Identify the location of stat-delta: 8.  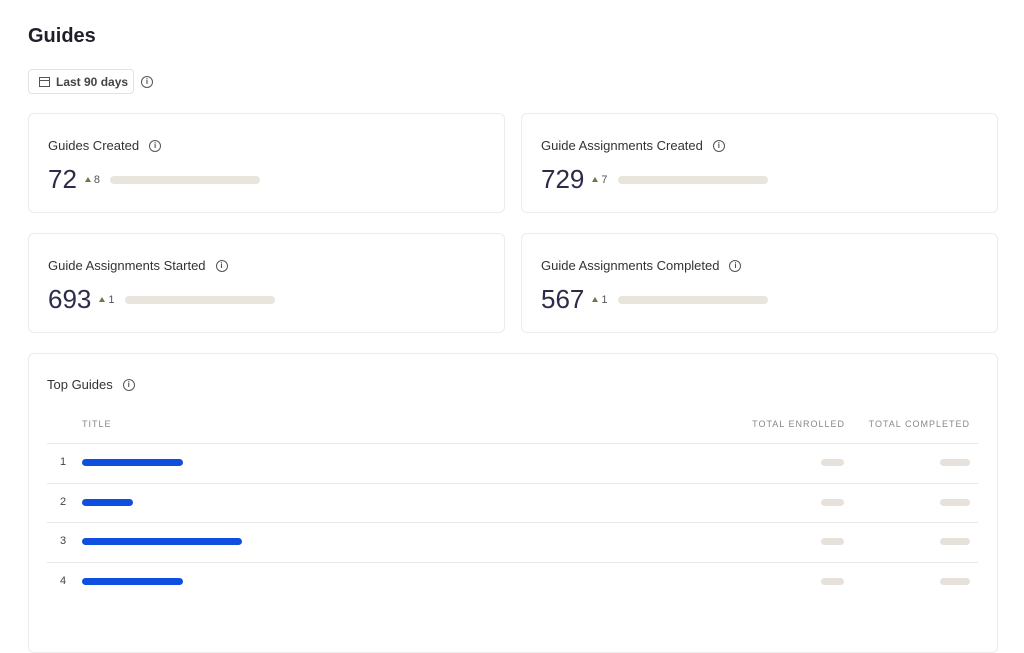
(92, 179).